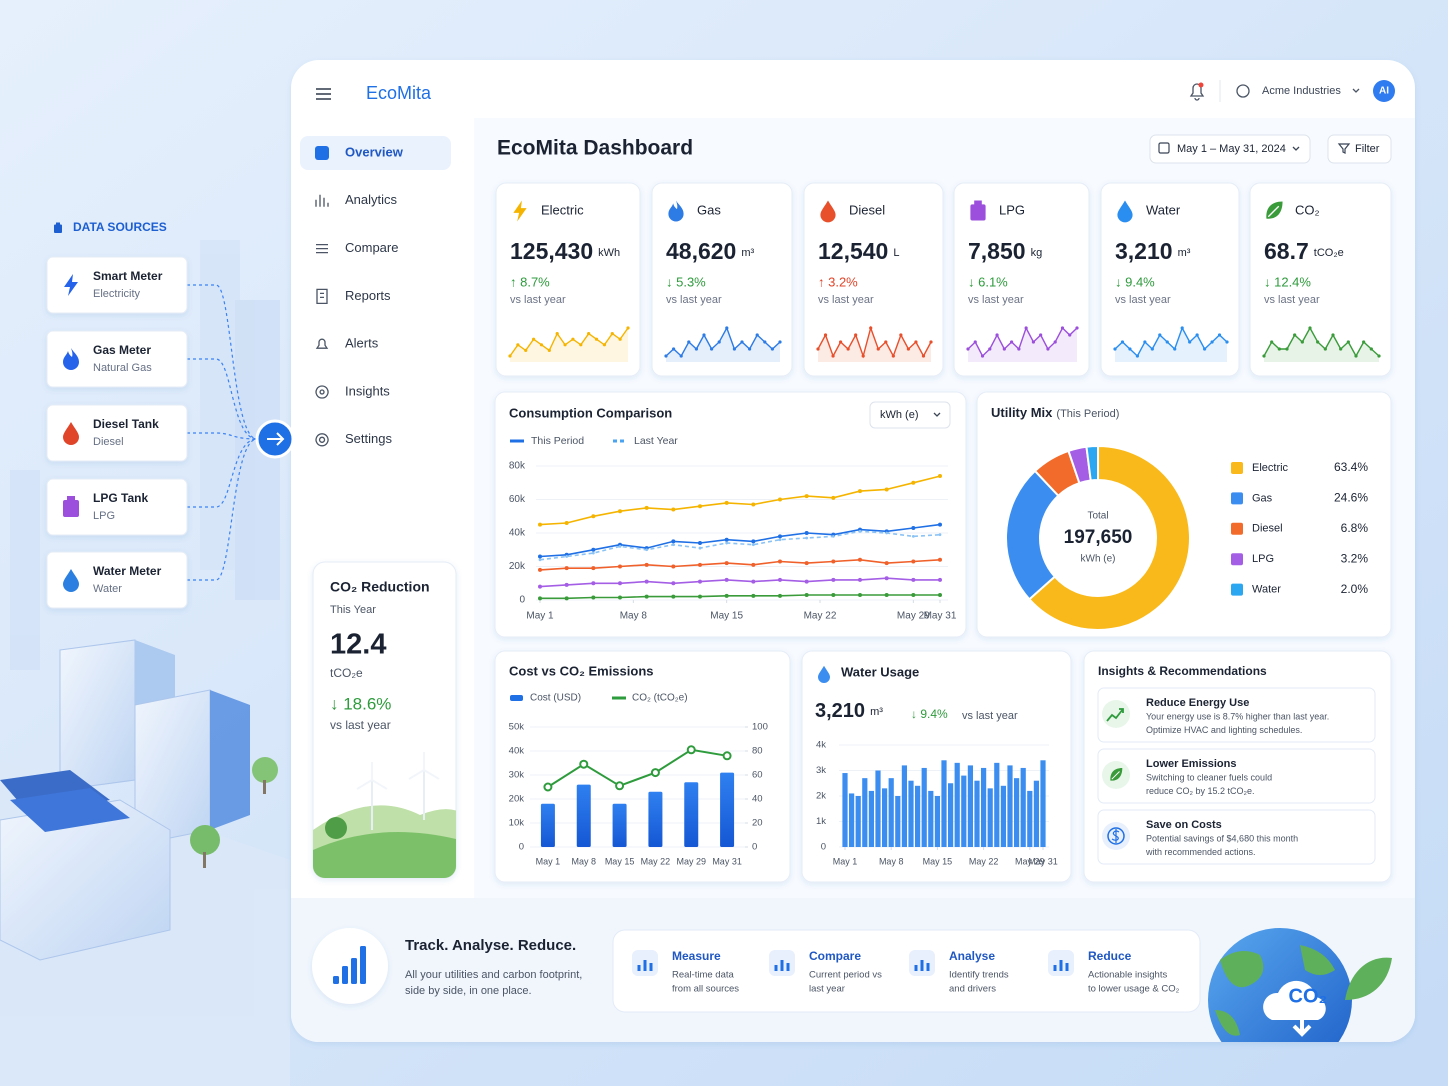 This screenshot has height=1086, width=1448. Describe the element at coordinates (1237, 528) in the screenshot. I see `legend-swatch` at that location.